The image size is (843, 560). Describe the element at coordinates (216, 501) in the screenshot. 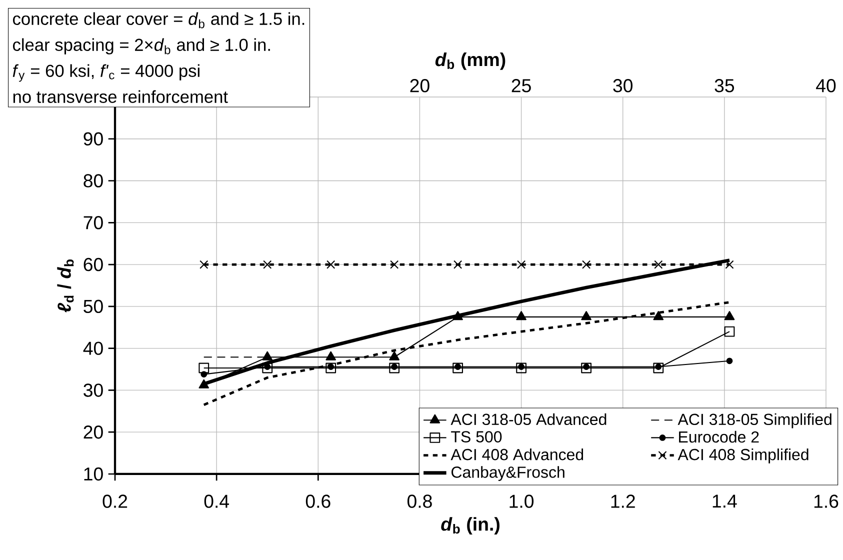

I see `x-tick-label: 0.4` at that location.